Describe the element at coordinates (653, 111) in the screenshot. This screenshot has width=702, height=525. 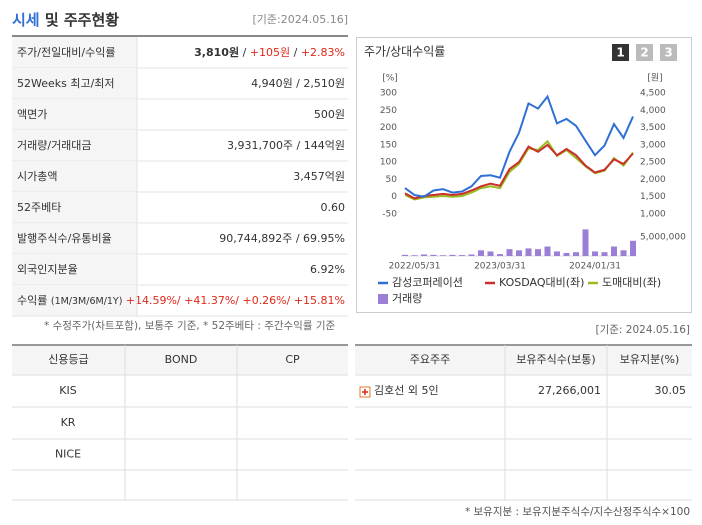
I see `y2-tick-label: 4,000` at that location.